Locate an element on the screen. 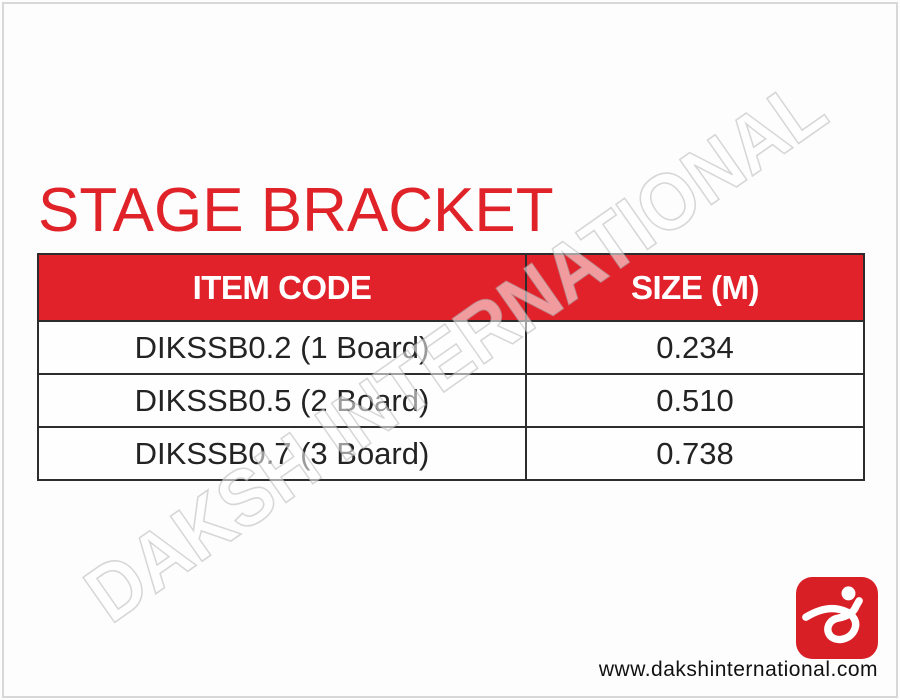 The image size is (900, 700). table-header-row: ITEM CODE SIZE (M) is located at coordinates (451, 287).